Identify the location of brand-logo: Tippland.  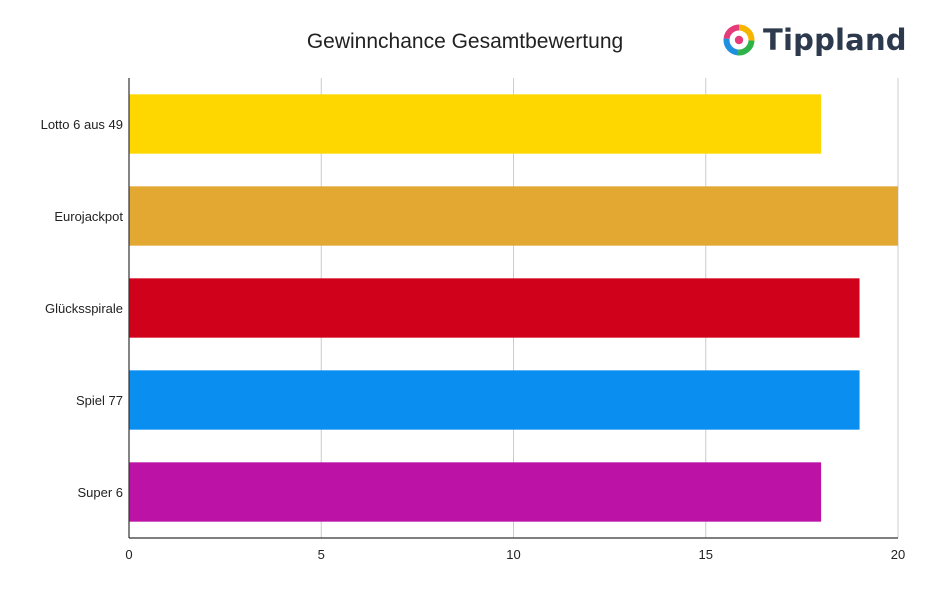
(814, 40).